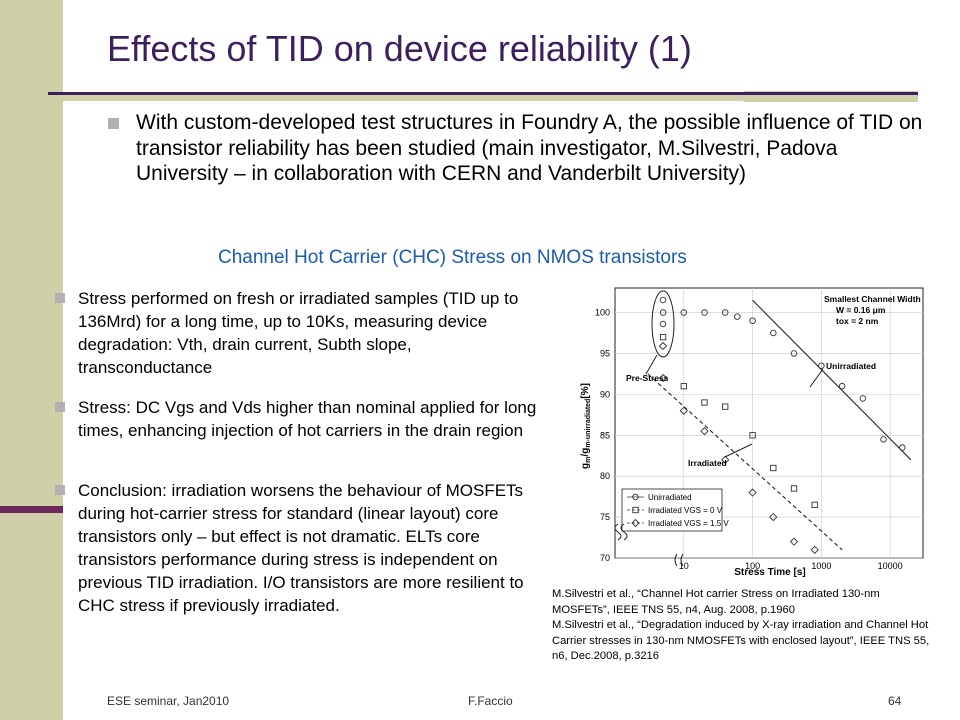 This screenshot has height=720, width=960. I want to click on x-tick-label: 10, so click(684, 566).